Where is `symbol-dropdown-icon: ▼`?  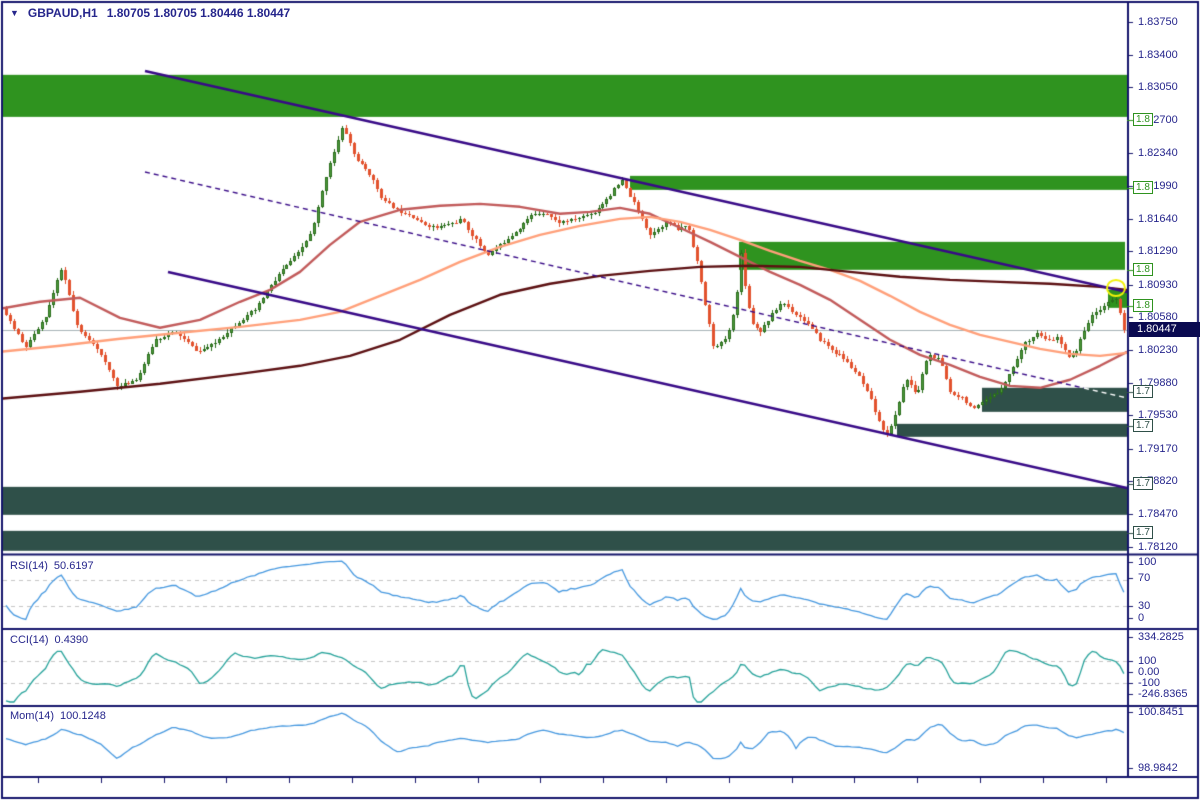 symbol-dropdown-icon: ▼ is located at coordinates (14, 13).